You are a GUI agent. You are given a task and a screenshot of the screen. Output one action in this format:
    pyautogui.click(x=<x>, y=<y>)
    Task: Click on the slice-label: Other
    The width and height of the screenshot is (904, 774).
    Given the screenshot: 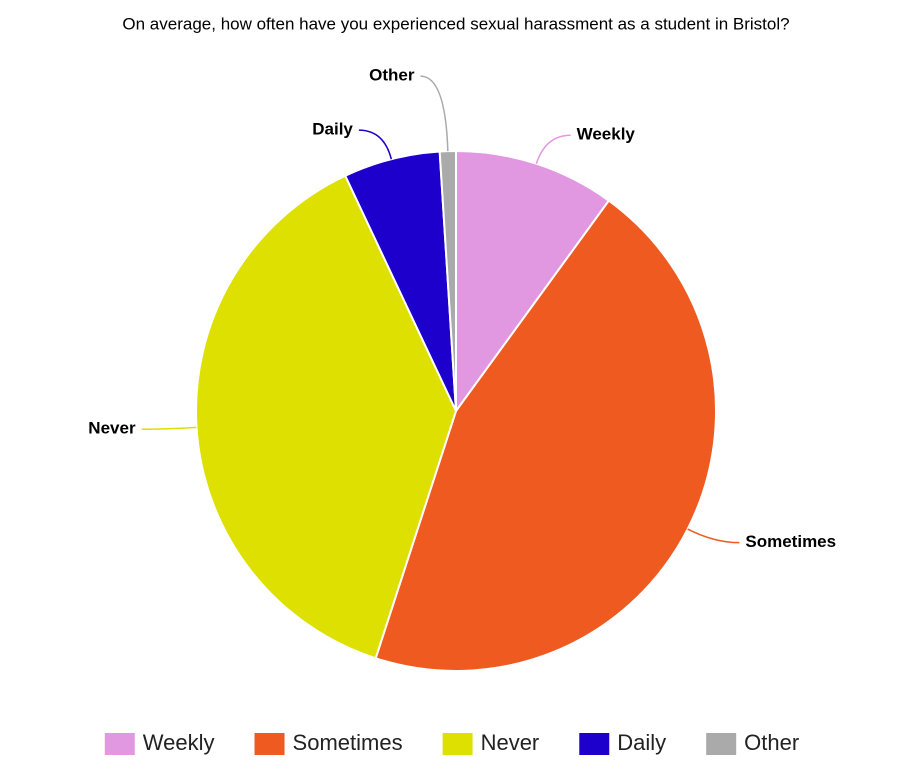 What is the action you would take?
    pyautogui.click(x=392, y=75)
    